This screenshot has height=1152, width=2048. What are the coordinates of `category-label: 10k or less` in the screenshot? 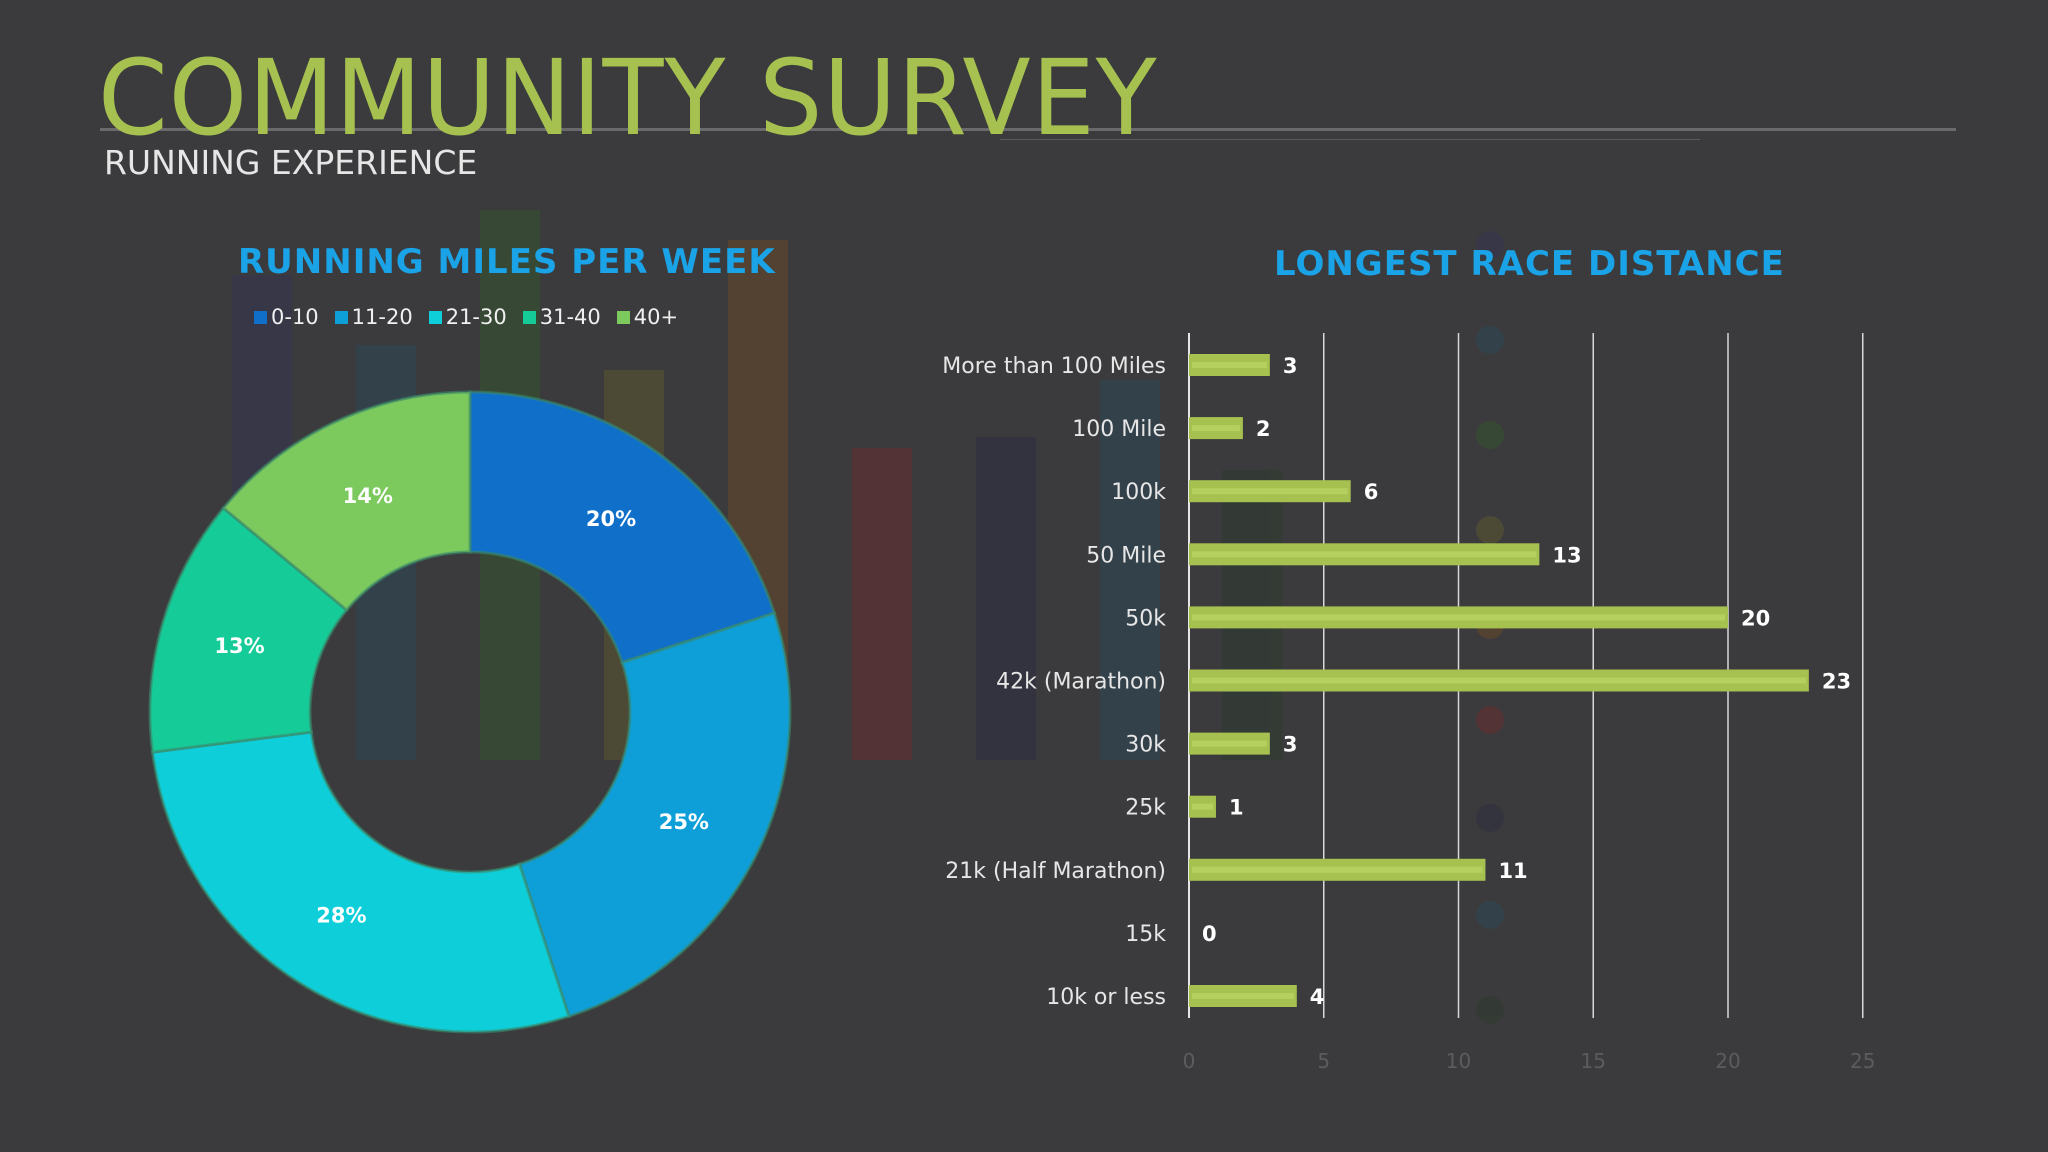 It's located at (1106, 997).